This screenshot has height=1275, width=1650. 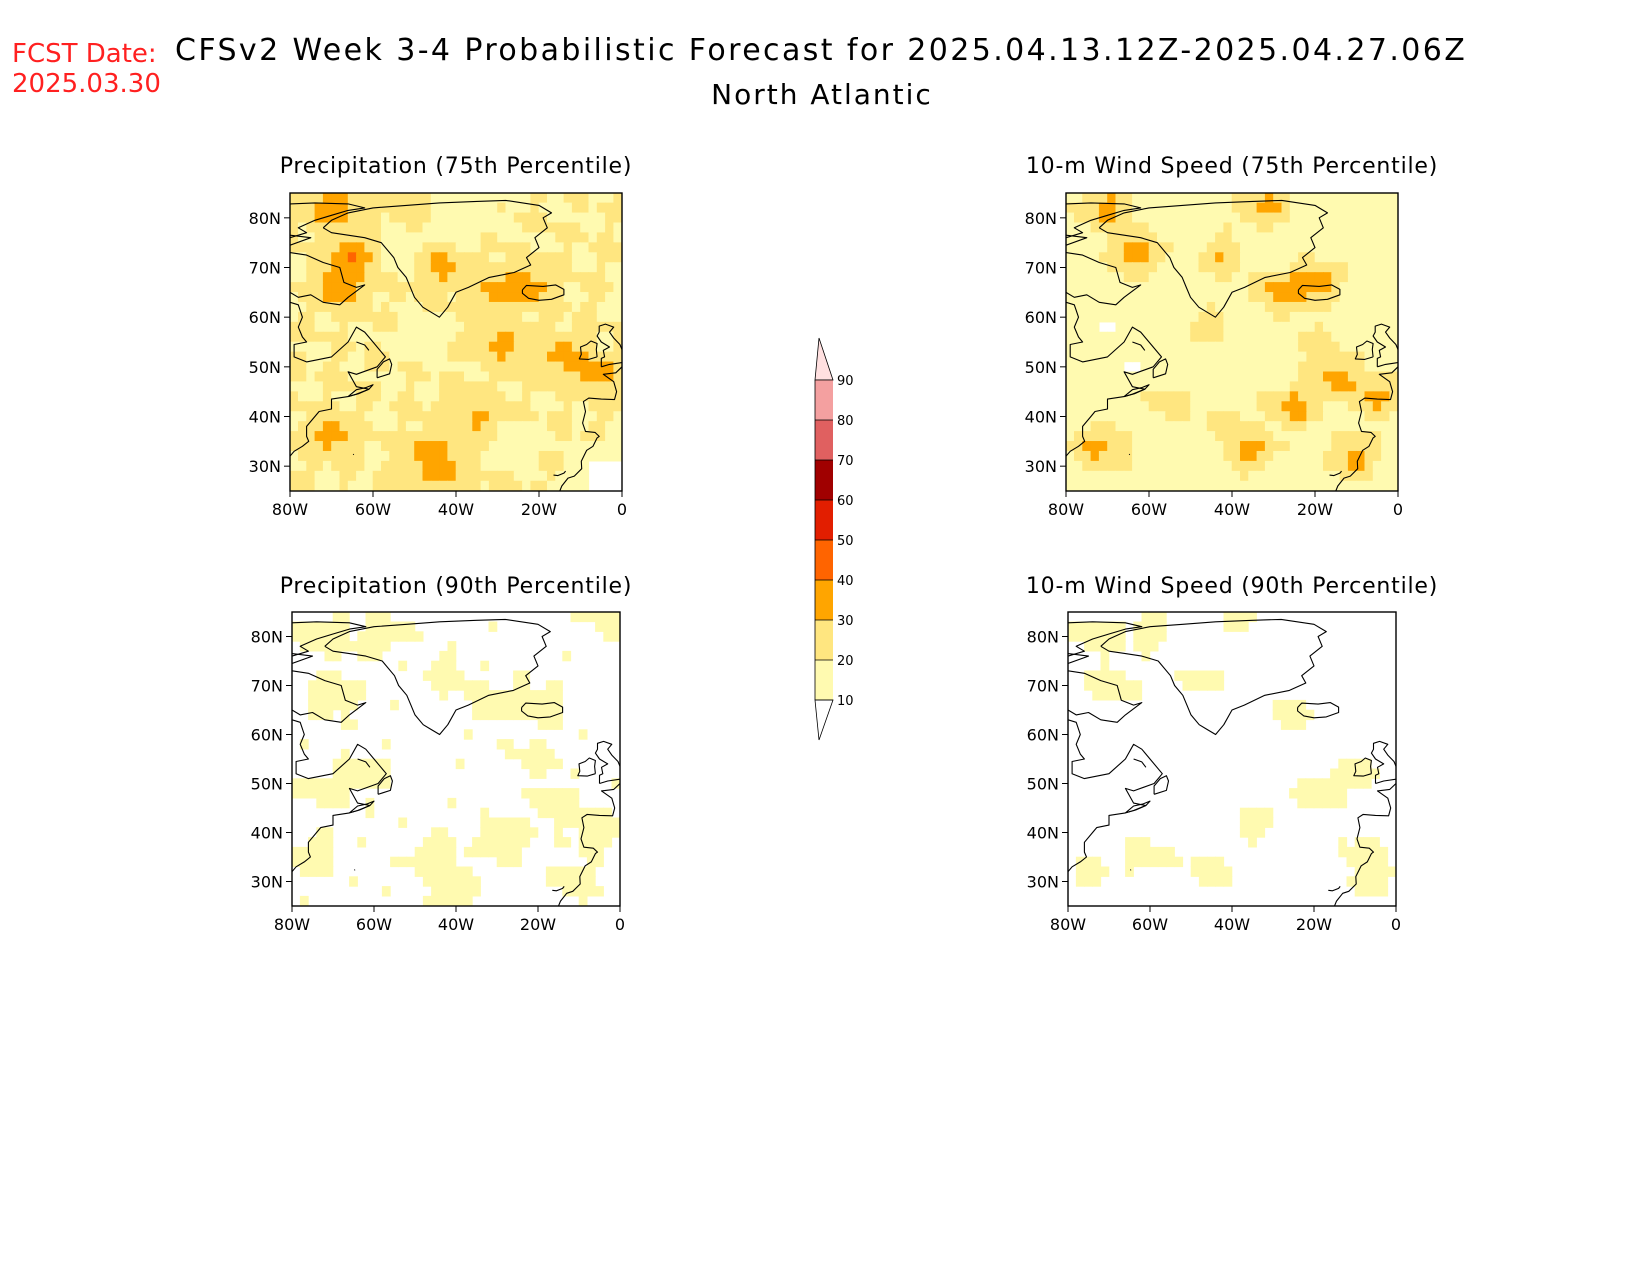 I want to click on panel-title: Precipitation (75th Percentile), so click(x=456, y=166).